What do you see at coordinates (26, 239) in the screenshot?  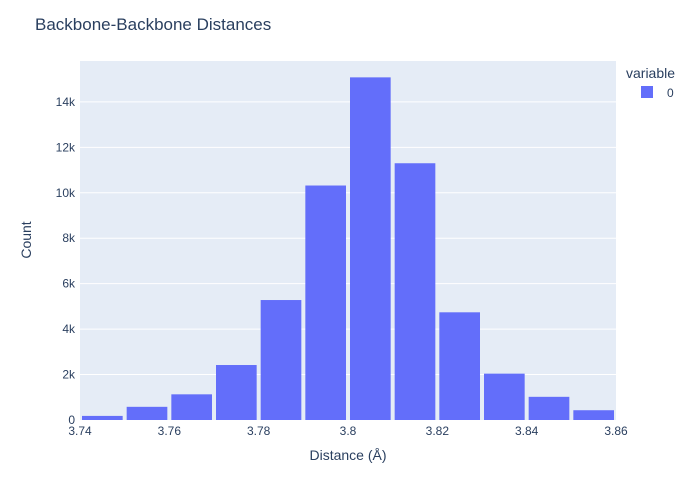 I see `y-axis-title: Count` at bounding box center [26, 239].